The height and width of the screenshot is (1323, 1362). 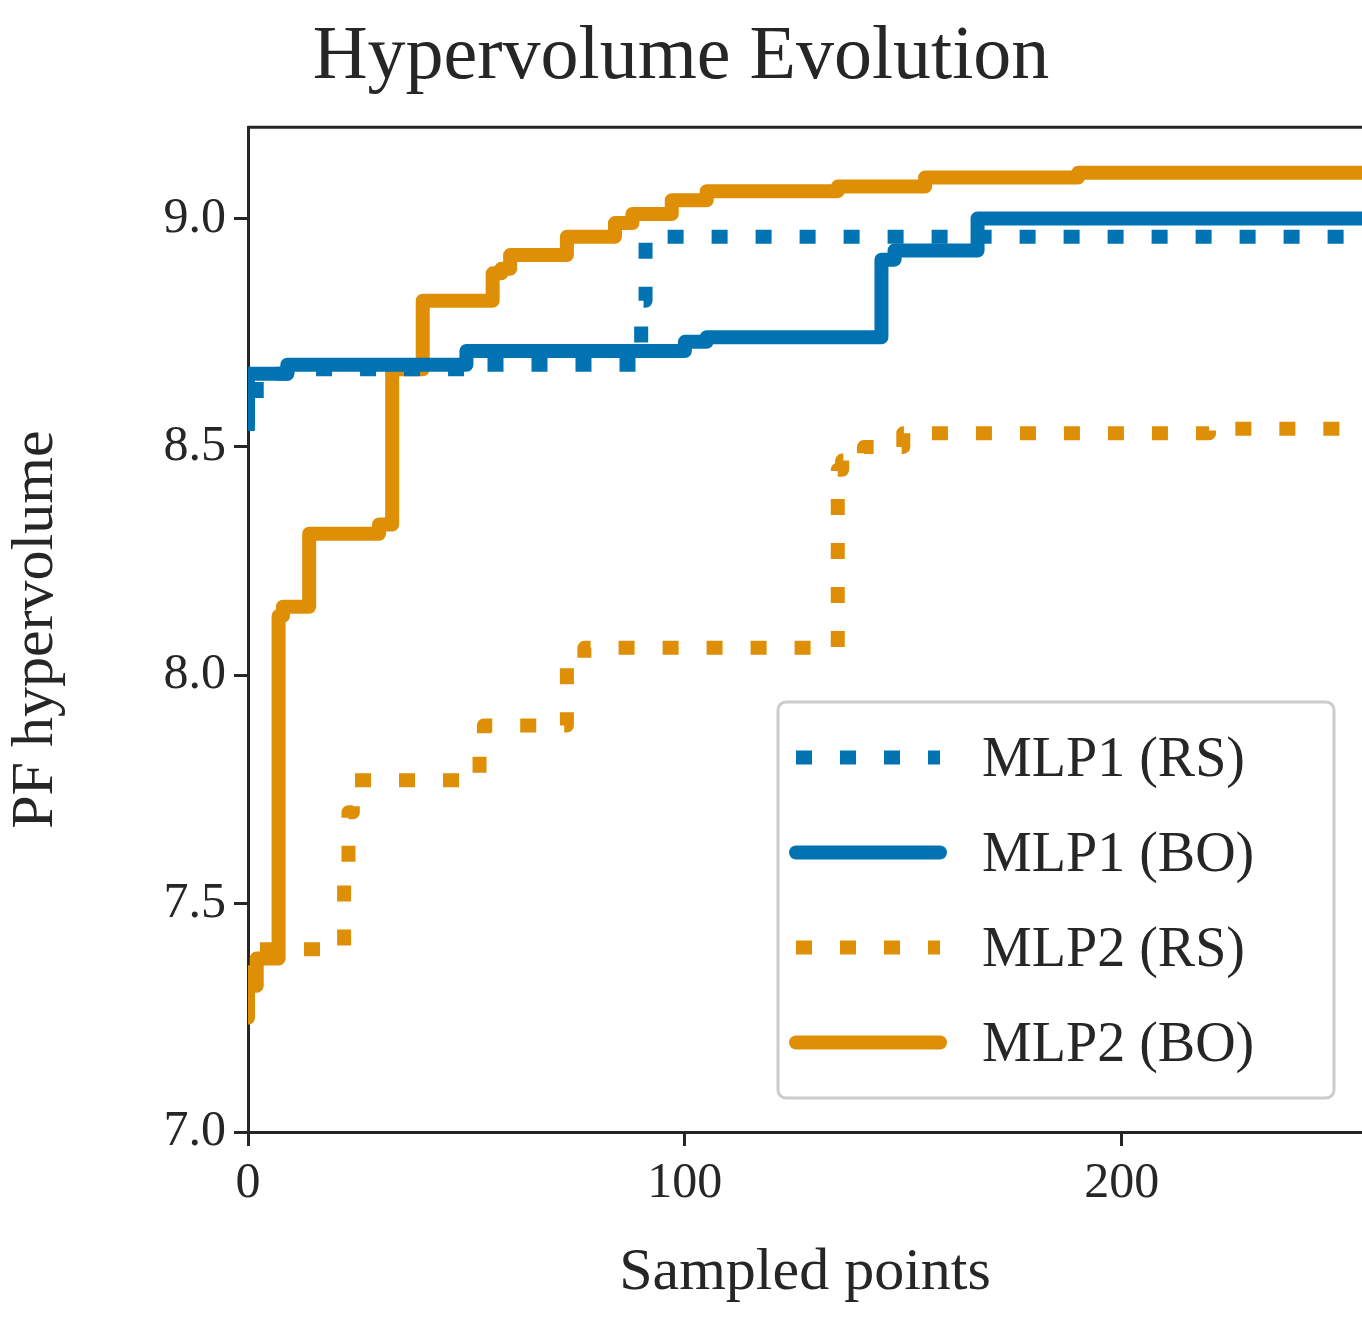 What do you see at coordinates (805, 1268) in the screenshot?
I see `x-axis-title: Sampled points` at bounding box center [805, 1268].